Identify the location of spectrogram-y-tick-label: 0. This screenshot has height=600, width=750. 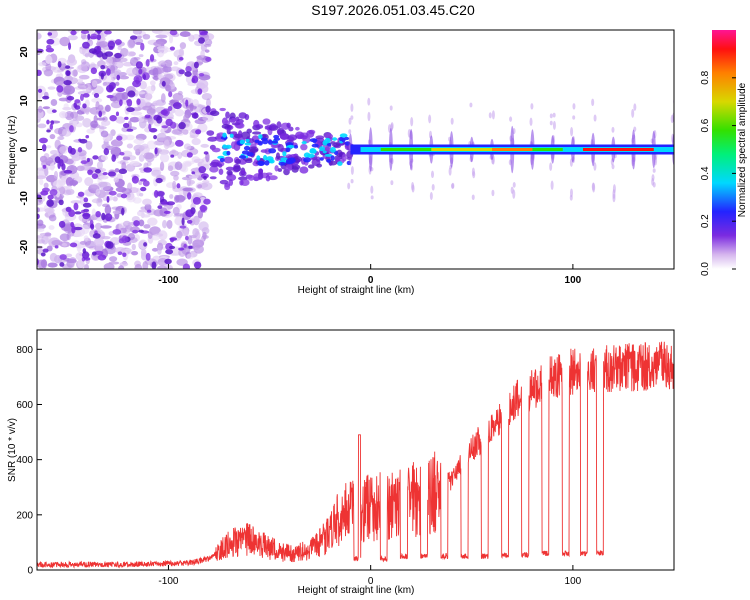
(24, 149).